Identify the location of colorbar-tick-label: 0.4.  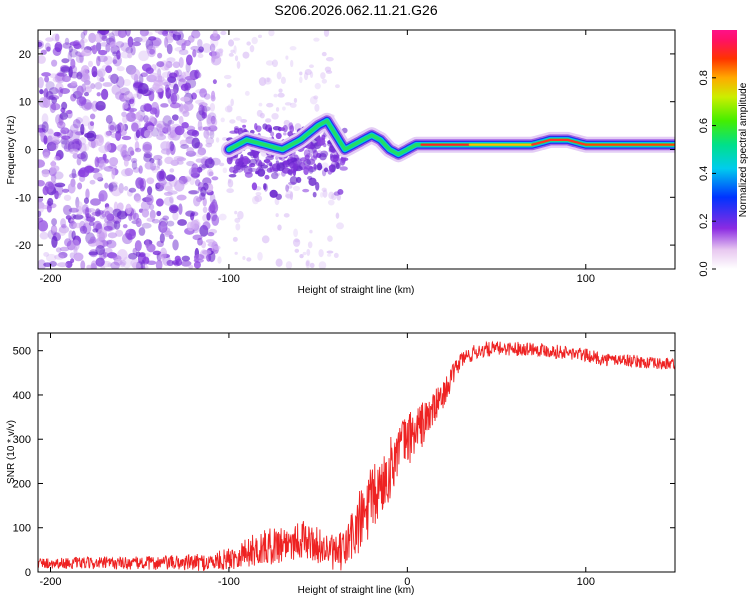
(704, 173).